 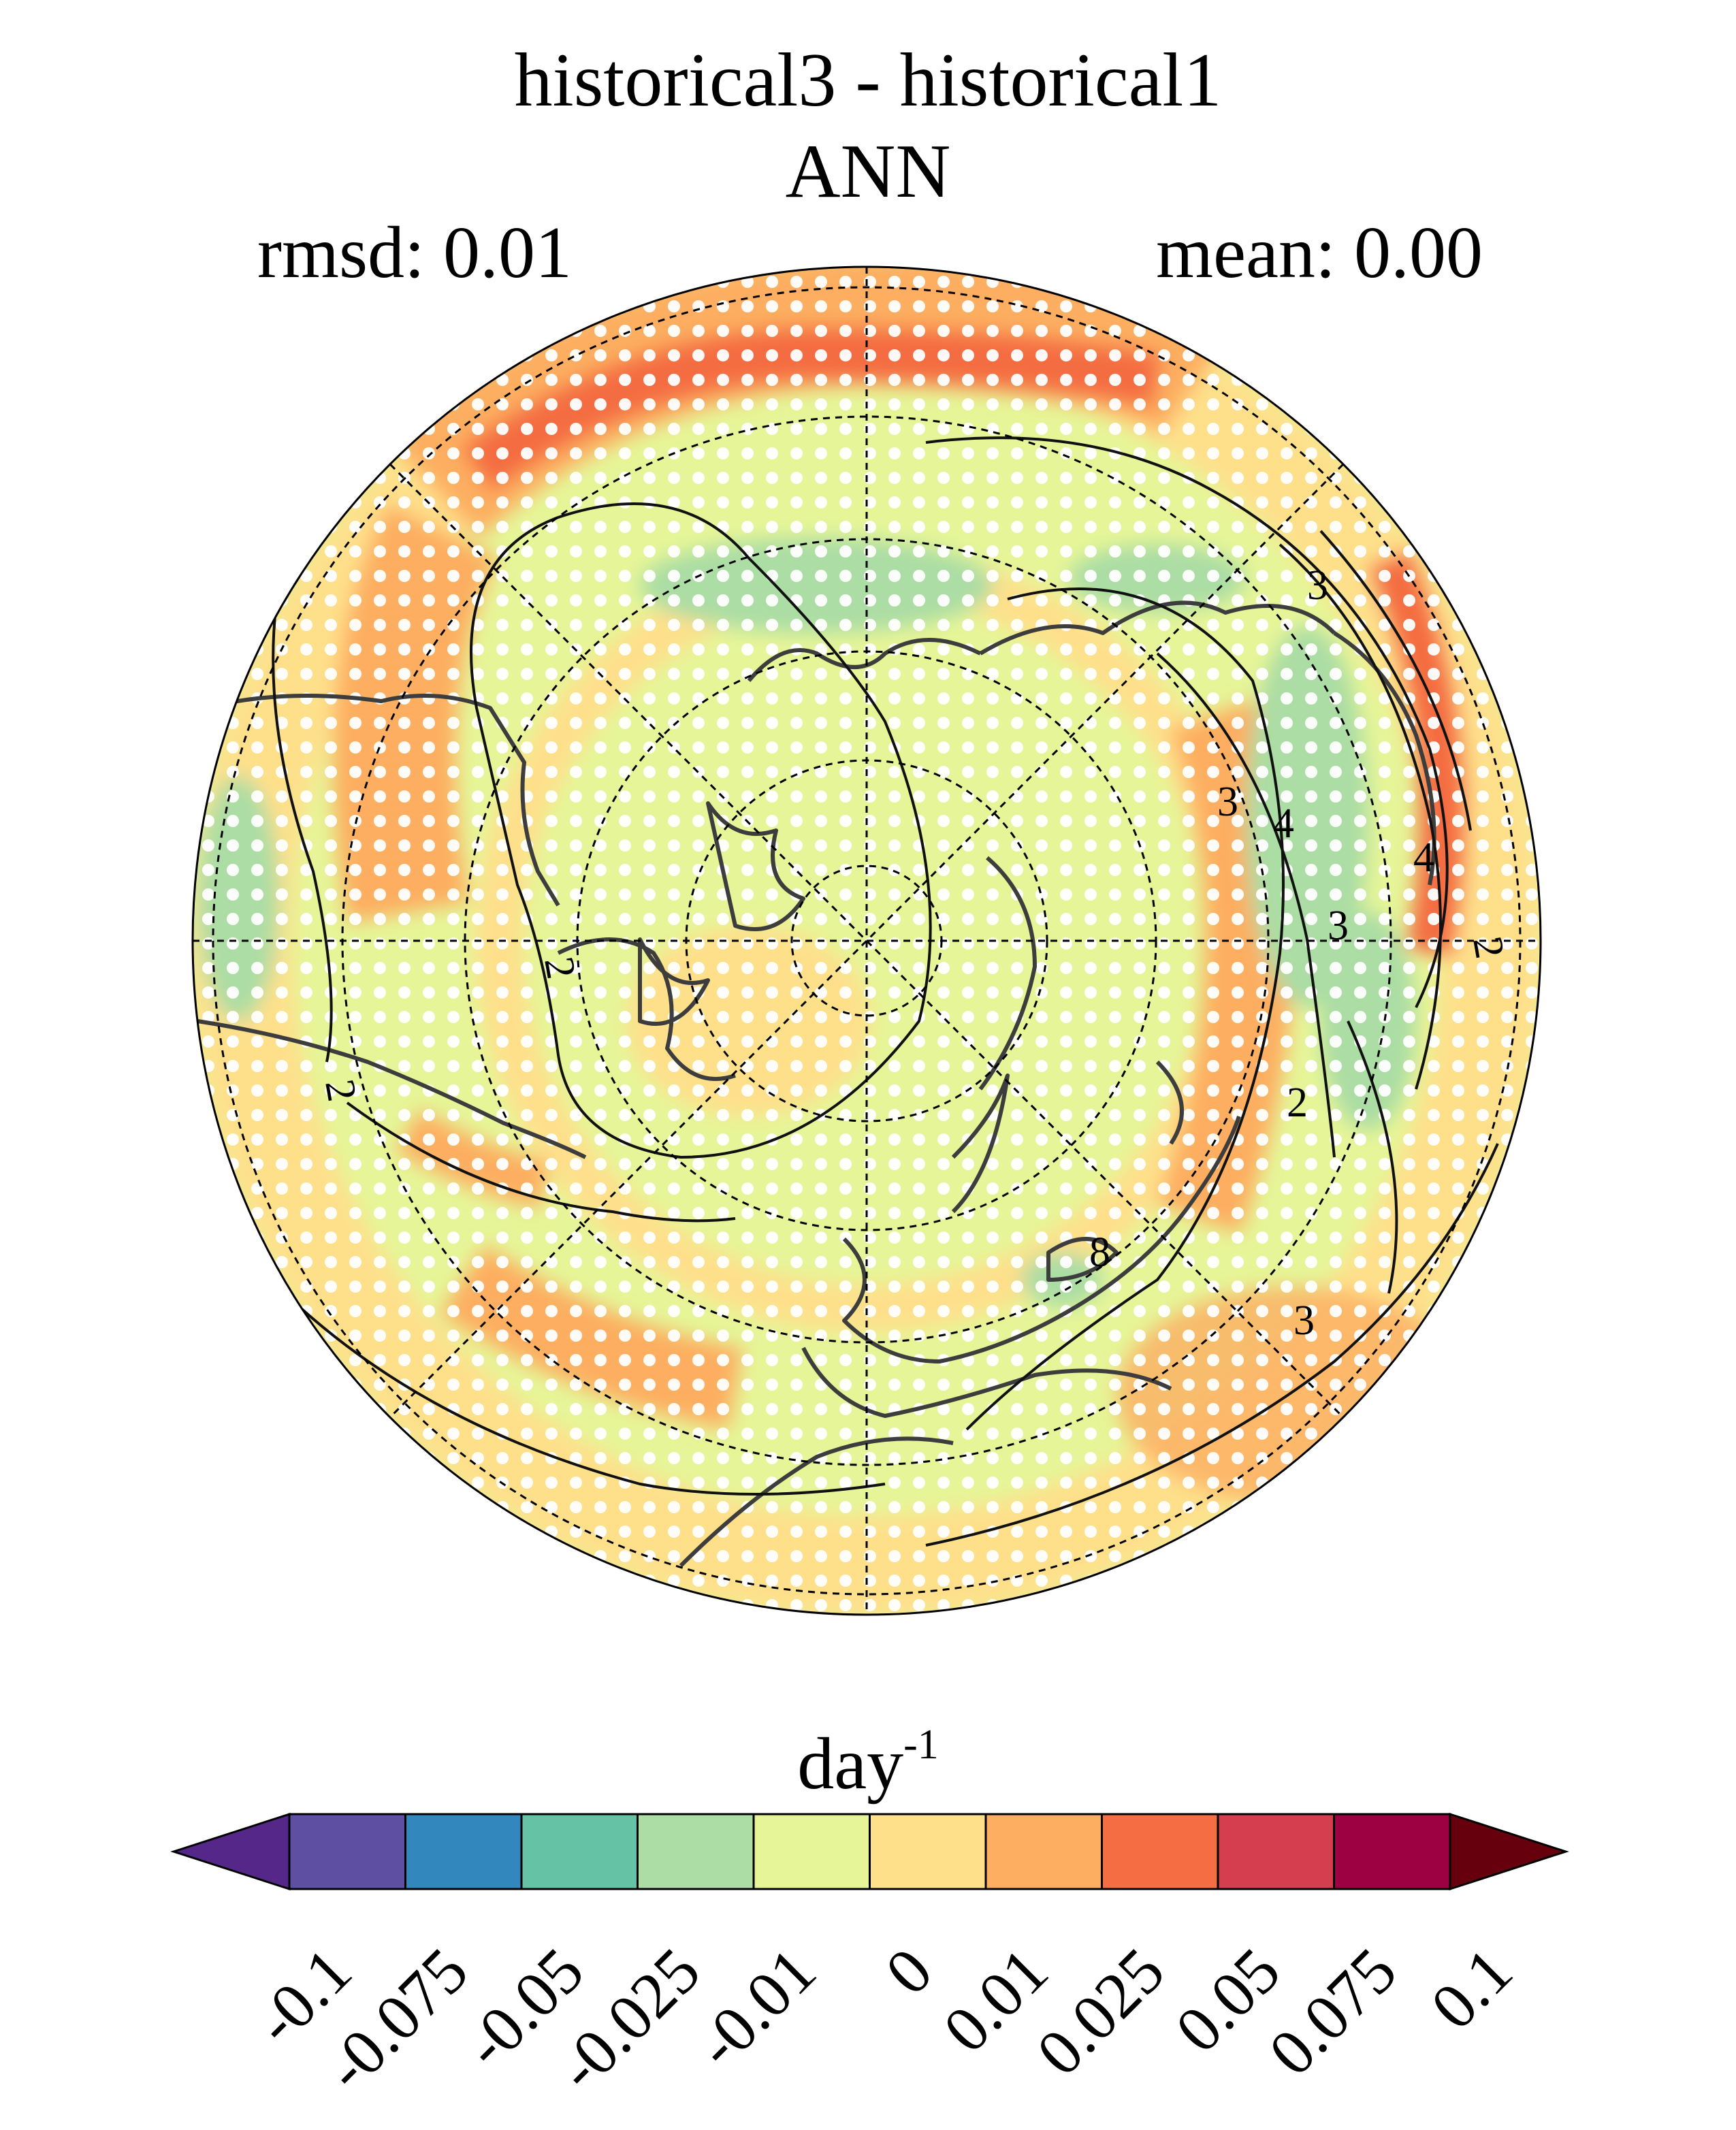 I want to click on contour-label: 2, so click(x=1297, y=1103).